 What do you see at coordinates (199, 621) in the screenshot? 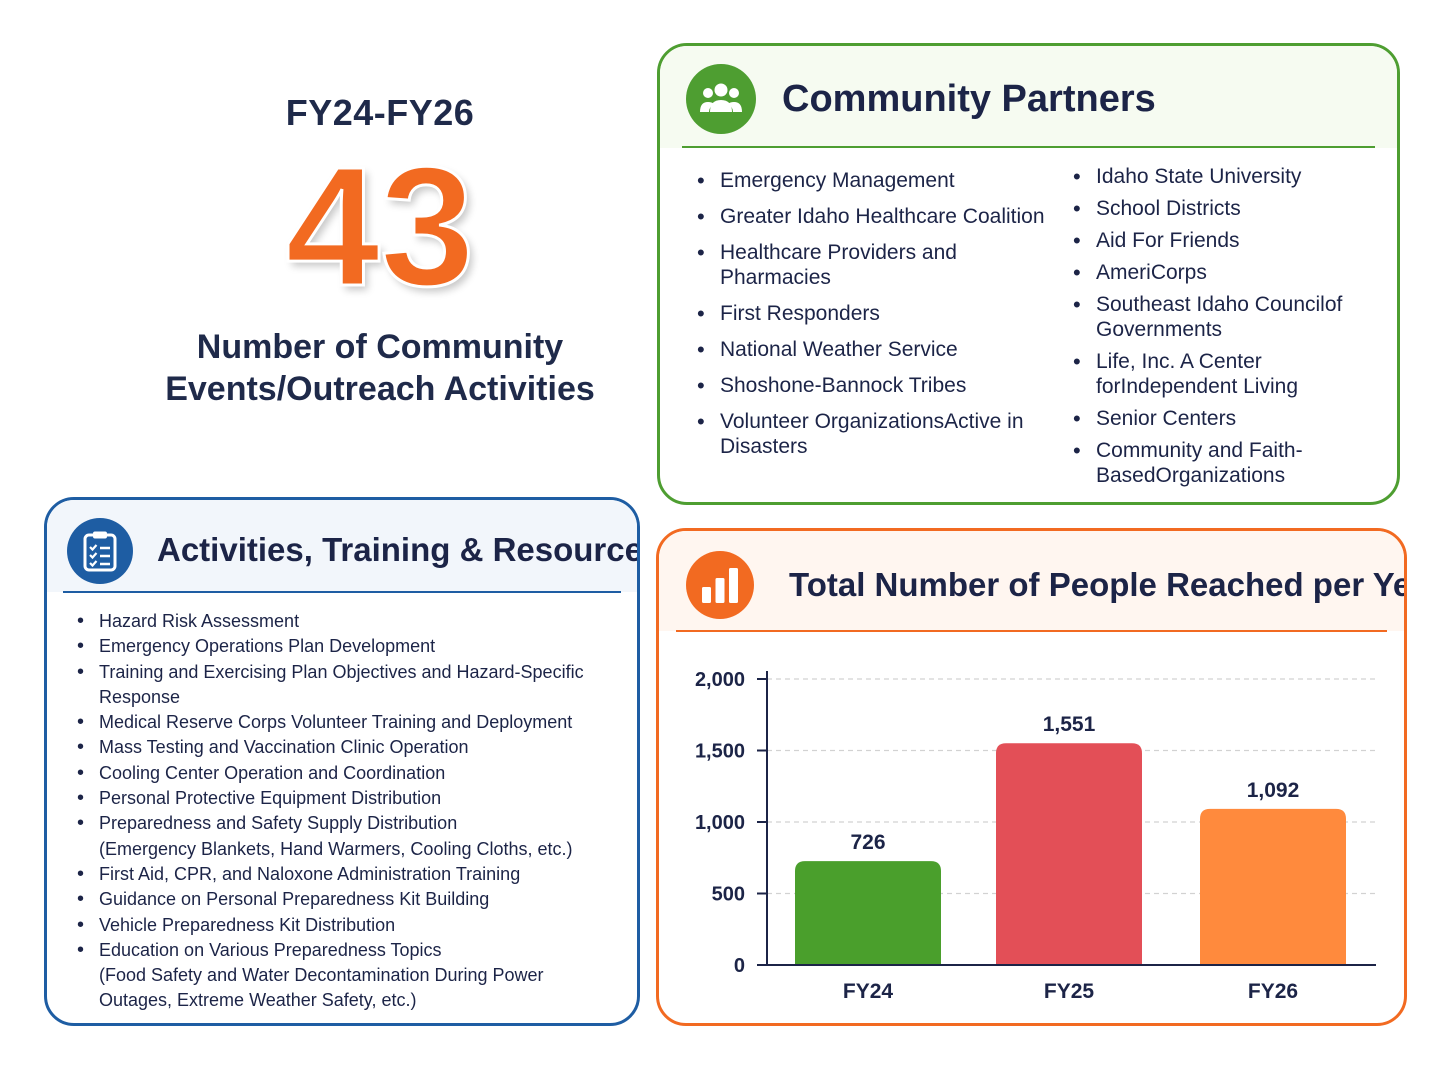
I see `activity-item-text: Hazard Risk Assessment` at bounding box center [199, 621].